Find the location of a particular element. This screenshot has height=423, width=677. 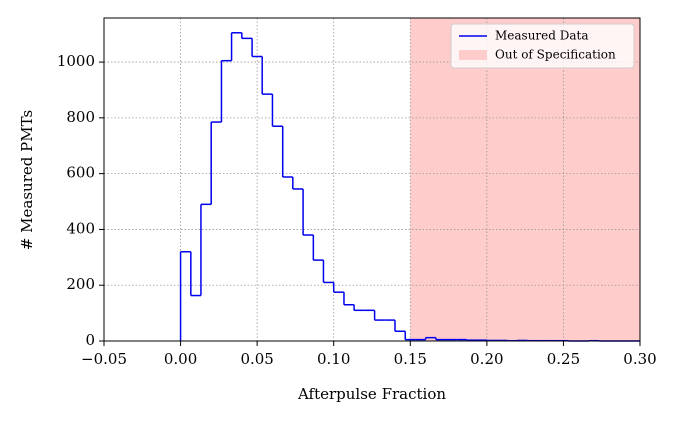

x-tick-label: 0.05 is located at coordinates (256, 359).